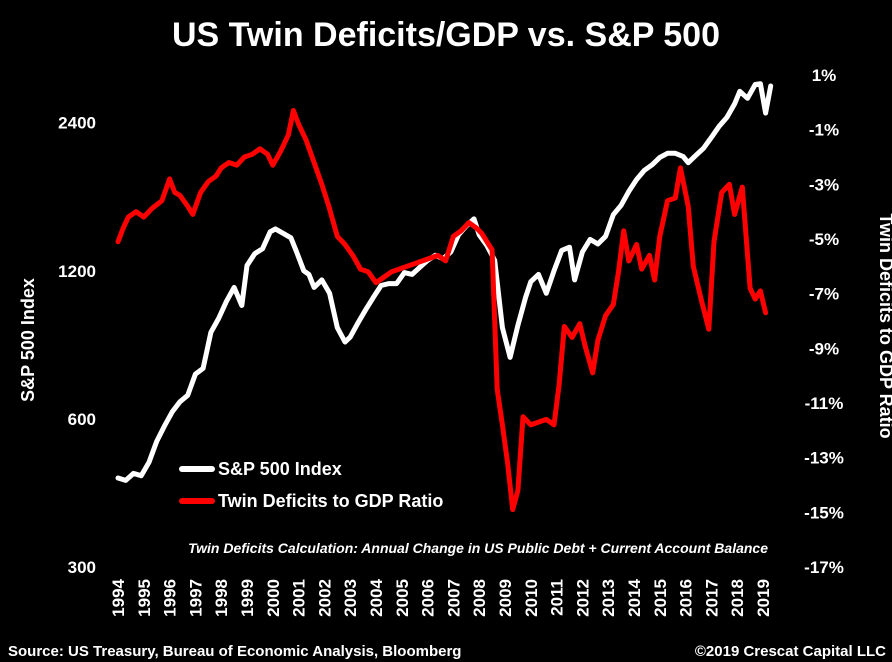 This screenshot has height=662, width=892. I want to click on x-tick-label: 2006, so click(428, 598).